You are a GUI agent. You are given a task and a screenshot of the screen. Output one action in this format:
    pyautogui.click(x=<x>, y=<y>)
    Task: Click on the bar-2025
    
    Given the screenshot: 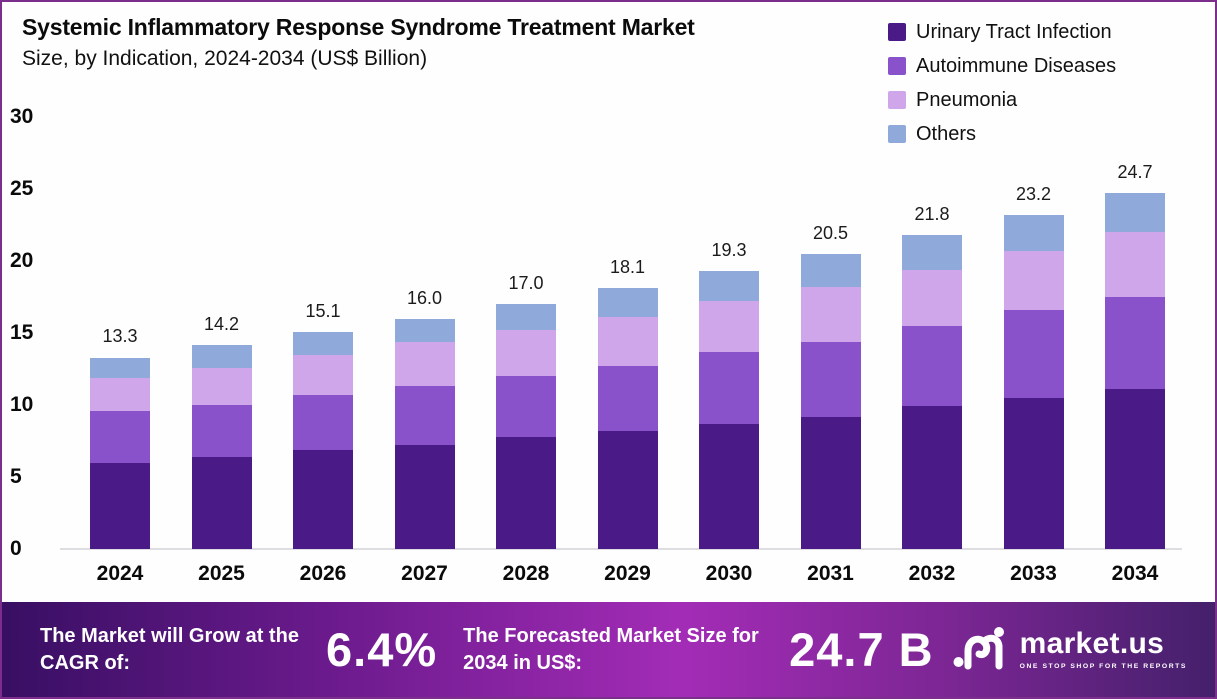 What is the action you would take?
    pyautogui.click(x=221, y=446)
    